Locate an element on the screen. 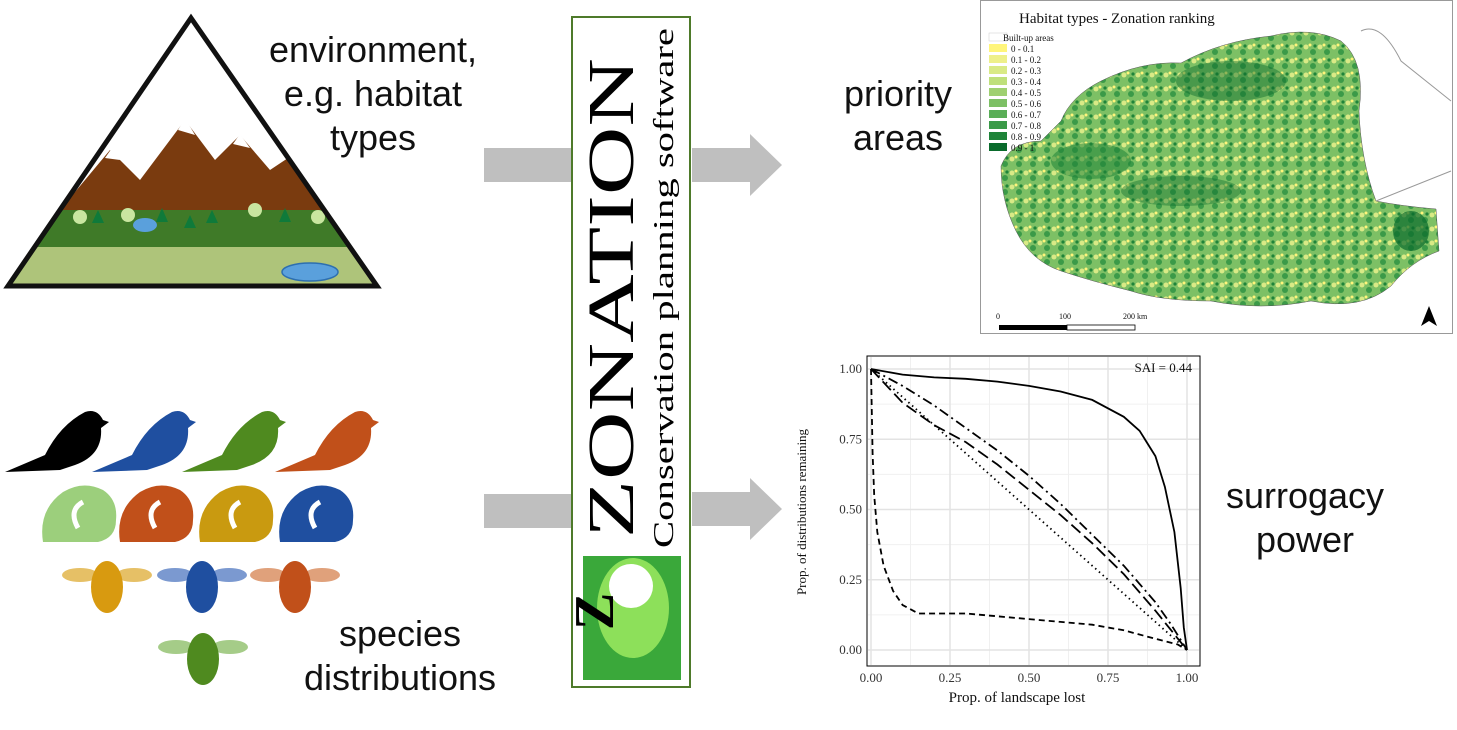 The height and width of the screenshot is (730, 1457). x-tick-label: 0.25 is located at coordinates (950, 677).